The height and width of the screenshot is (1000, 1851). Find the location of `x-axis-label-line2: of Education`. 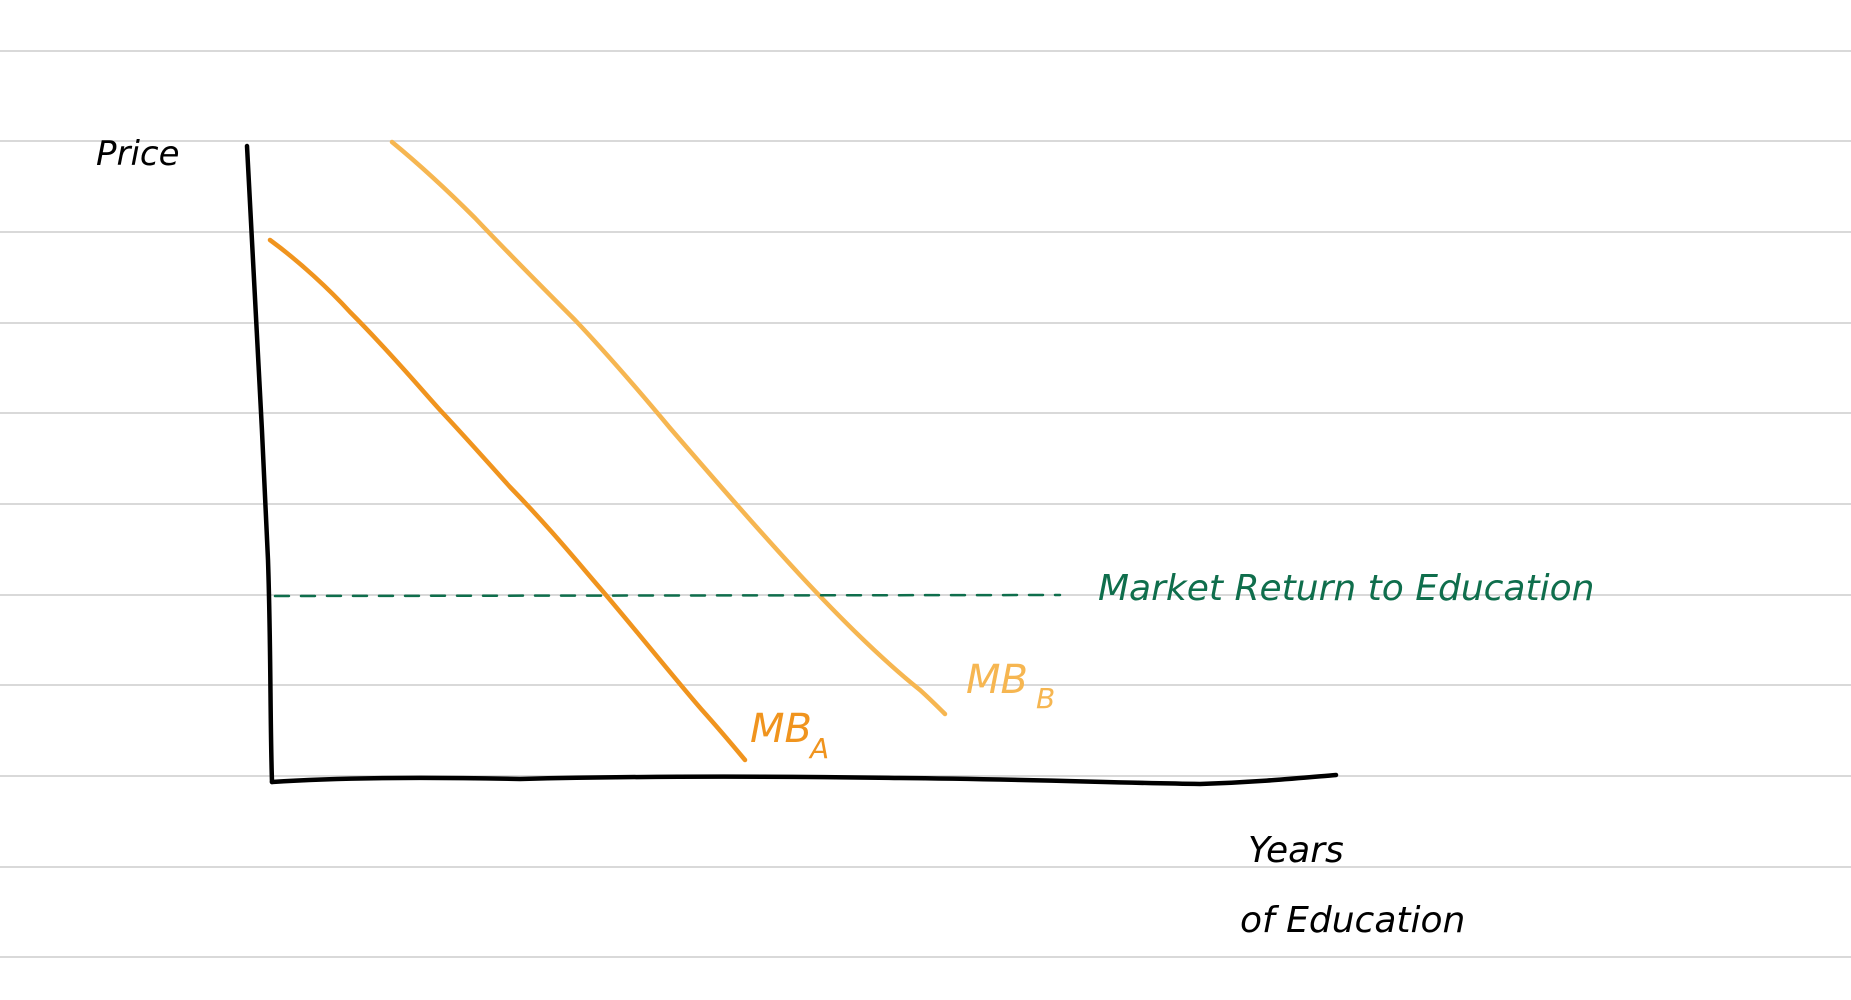

x-axis-label-line2: of Education is located at coordinates (1352, 920).